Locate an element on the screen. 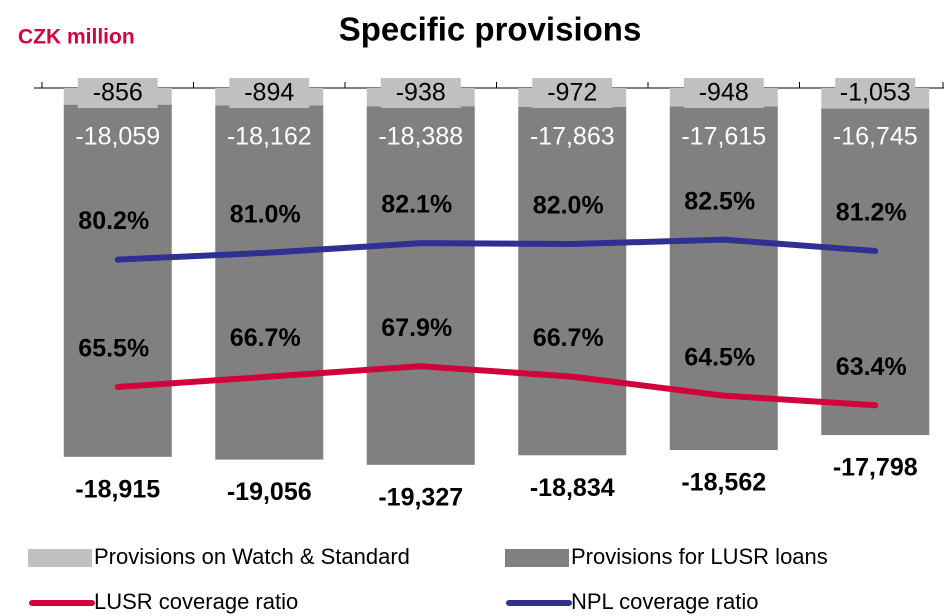  data-label: -894 is located at coordinates (269, 93).